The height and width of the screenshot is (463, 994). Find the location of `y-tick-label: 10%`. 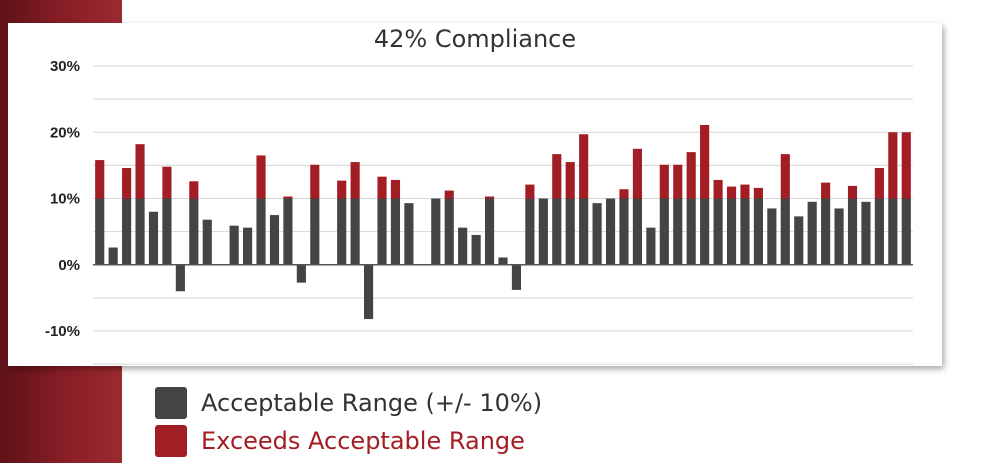

y-tick-label: 10% is located at coordinates (65, 199).